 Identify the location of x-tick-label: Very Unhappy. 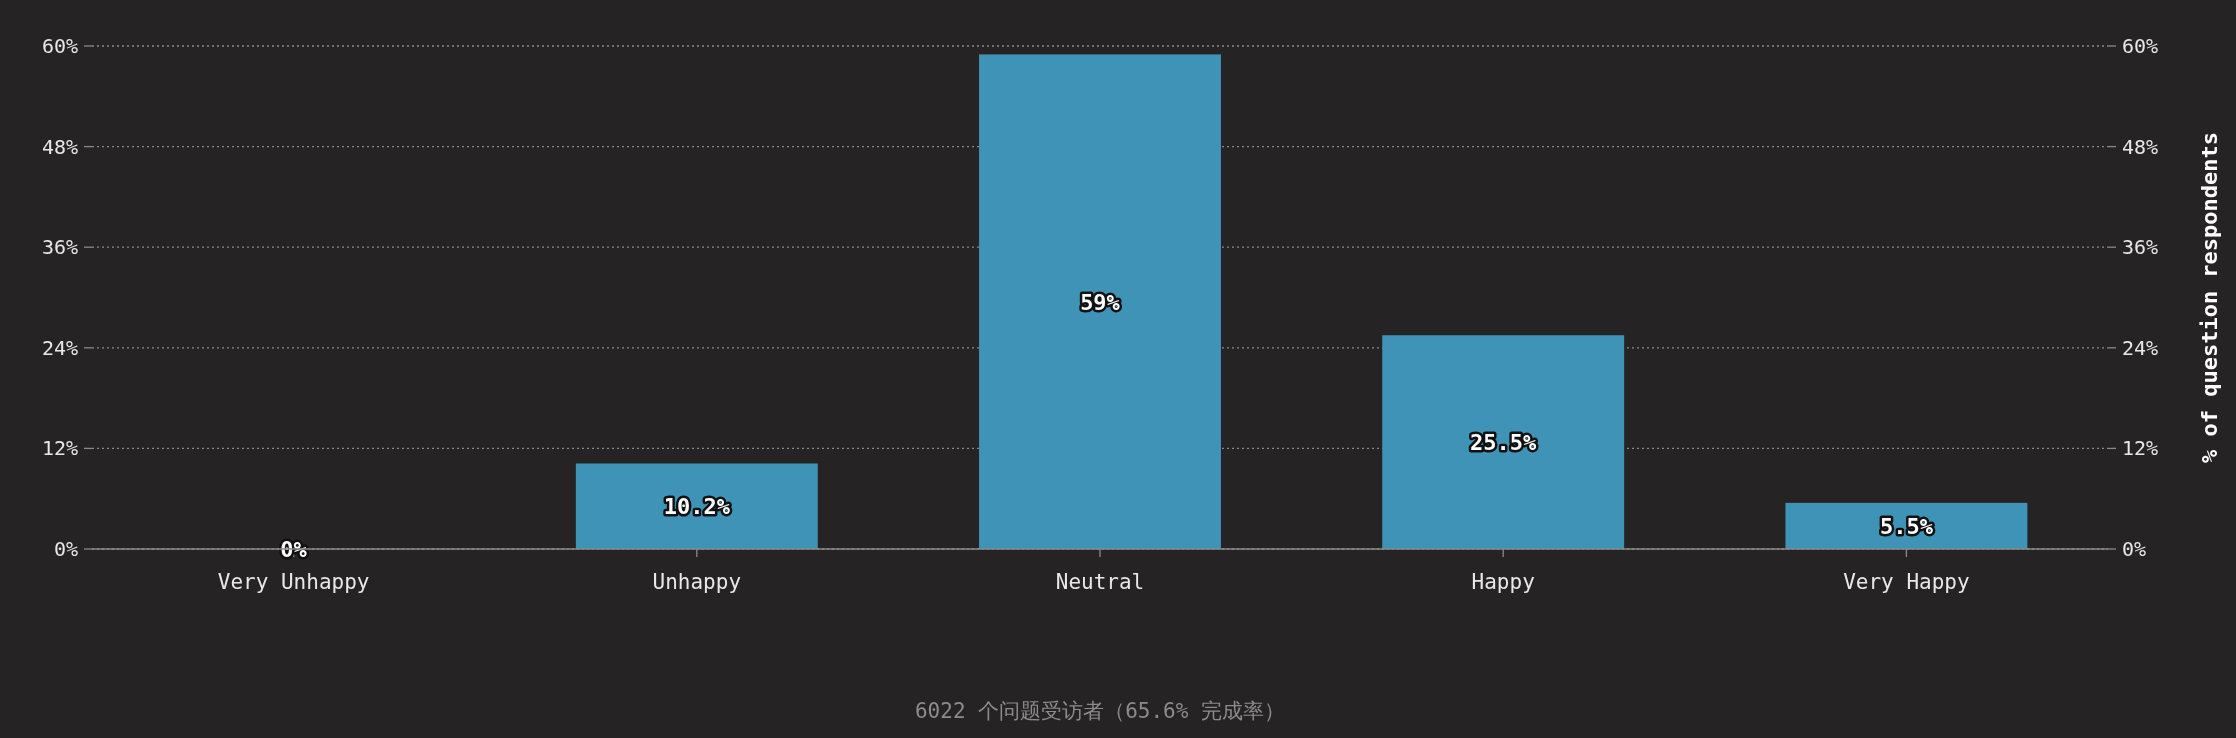
(293, 582).